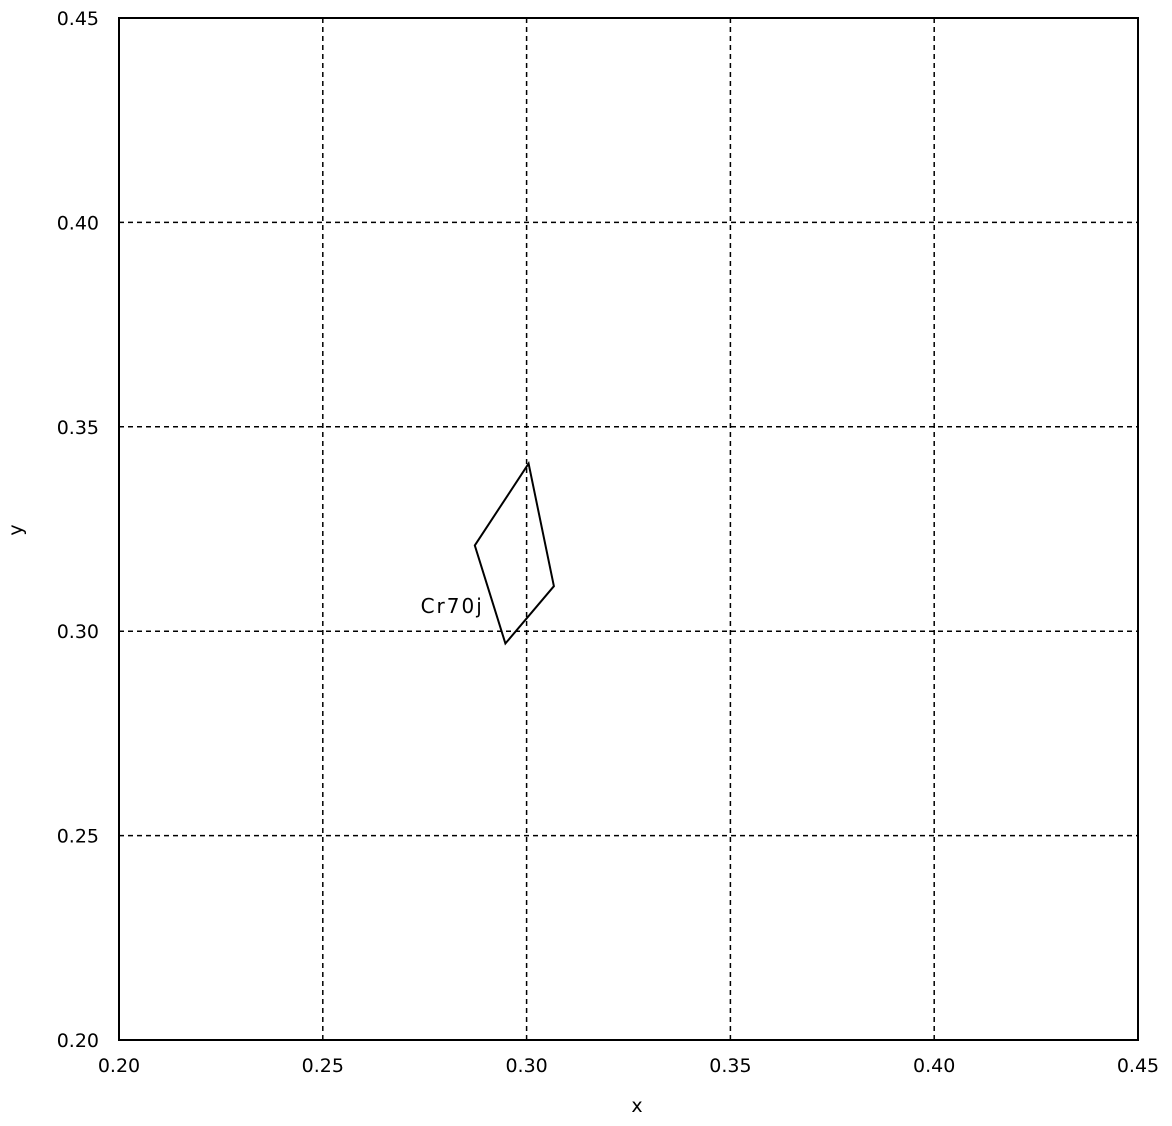 The image size is (1172, 1126). Describe the element at coordinates (934, 1066) in the screenshot. I see `x-tick-label: 0.40` at that location.